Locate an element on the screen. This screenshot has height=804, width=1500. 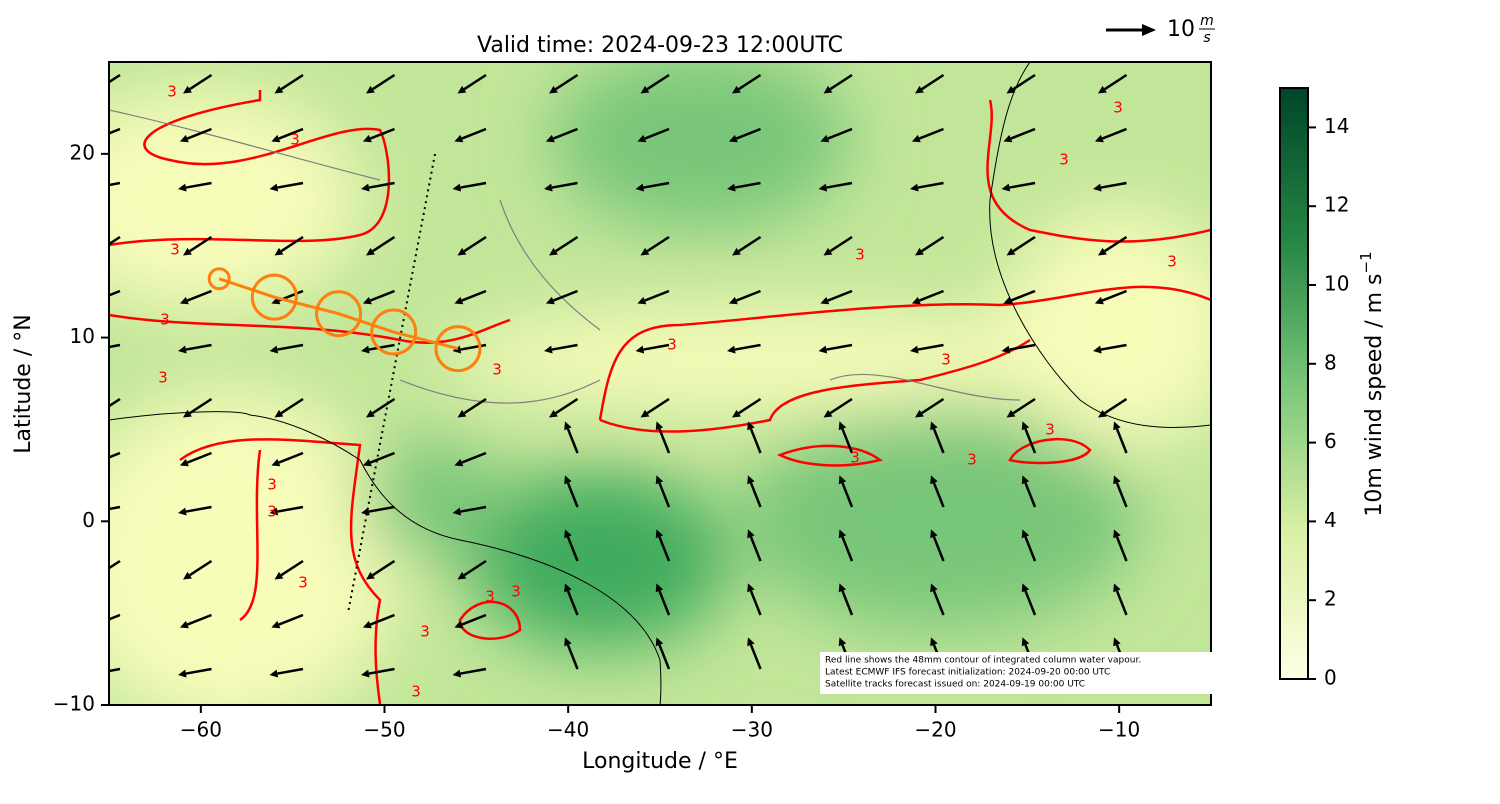
x-tick-label: −10 is located at coordinates (1119, 730).